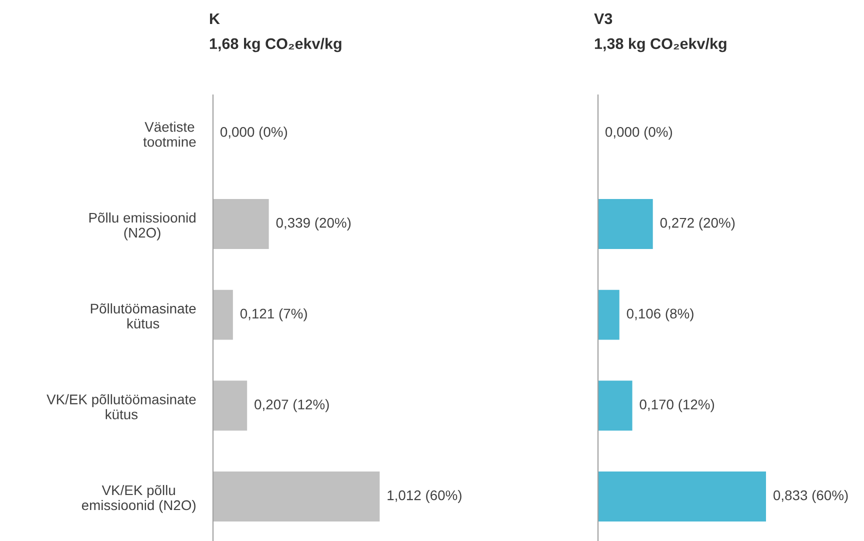 The image size is (864, 541). What do you see at coordinates (677, 405) in the screenshot?
I see `data-label: 0,170 (12%)` at bounding box center [677, 405].